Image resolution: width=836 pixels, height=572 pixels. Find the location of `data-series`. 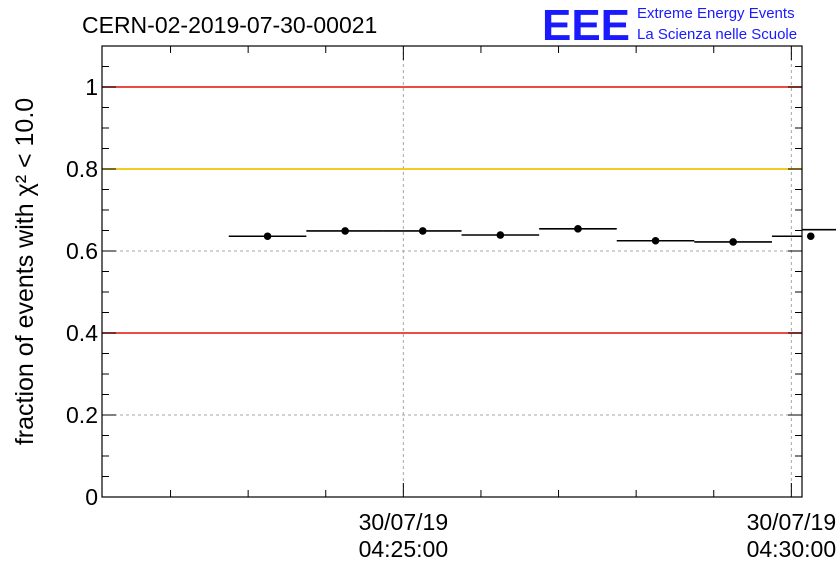

data-series is located at coordinates (532, 235).